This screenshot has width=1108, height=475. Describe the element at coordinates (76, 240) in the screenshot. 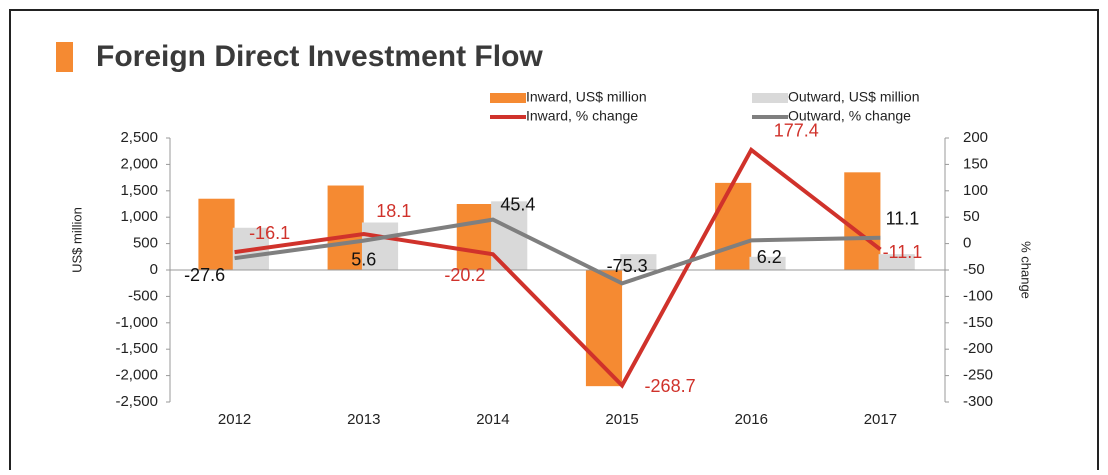

I see `y-axis-label: US$ million` at that location.